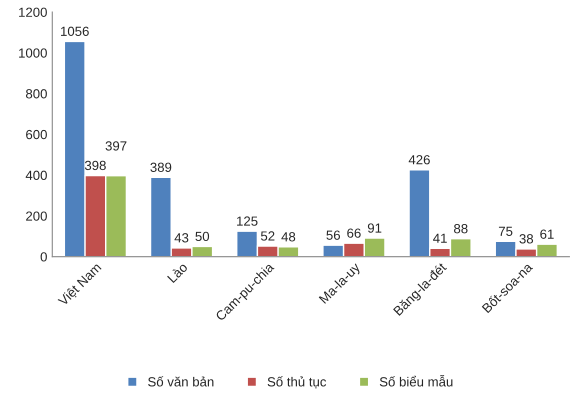 Image resolution: width=581 pixels, height=401 pixels. I want to click on legend-label: Số thủ tục, so click(297, 382).